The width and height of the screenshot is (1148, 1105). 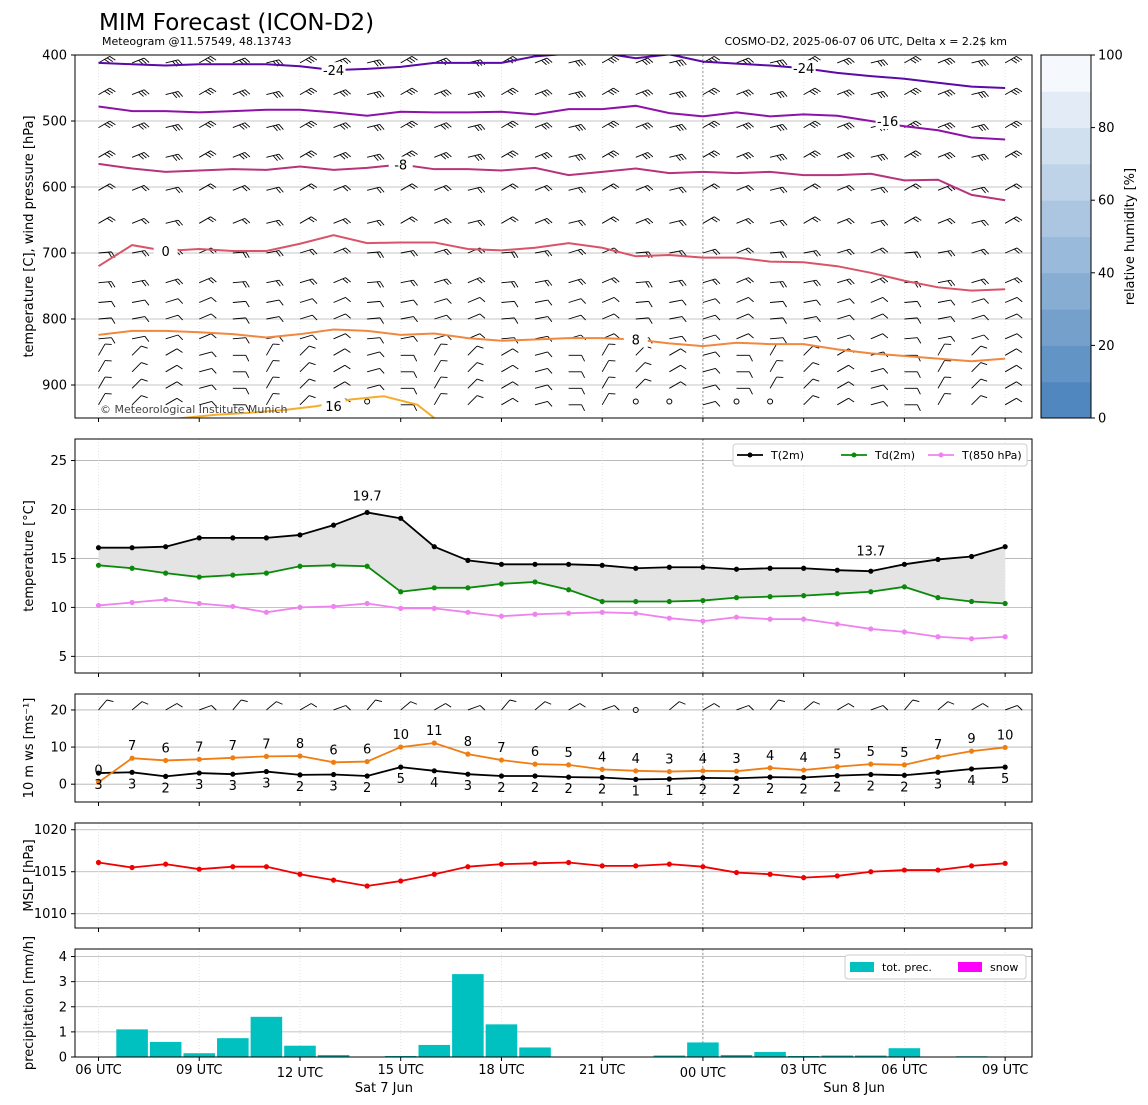 What do you see at coordinates (468, 742) in the screenshot?
I see `gust-label: 8` at bounding box center [468, 742].